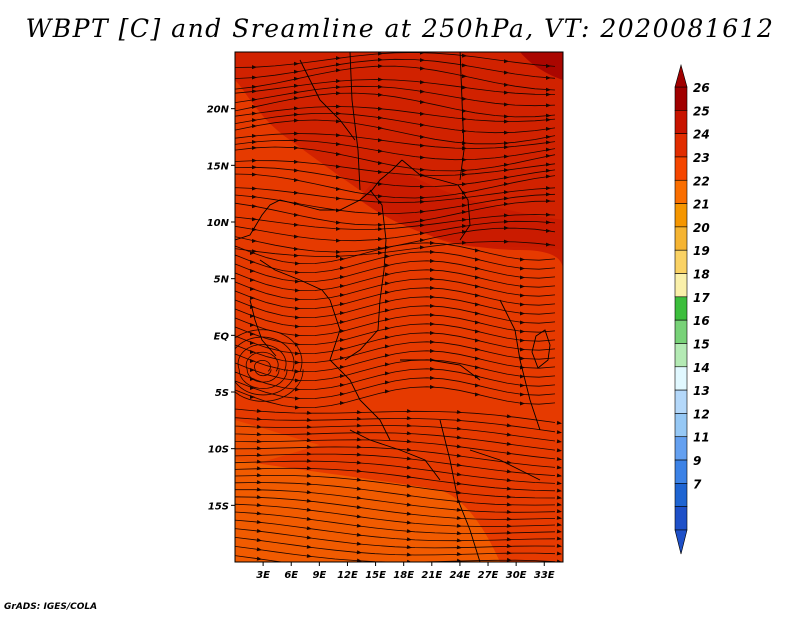  What do you see at coordinates (403, 575) in the screenshot?
I see `x-tick-label: 18E` at bounding box center [403, 575].